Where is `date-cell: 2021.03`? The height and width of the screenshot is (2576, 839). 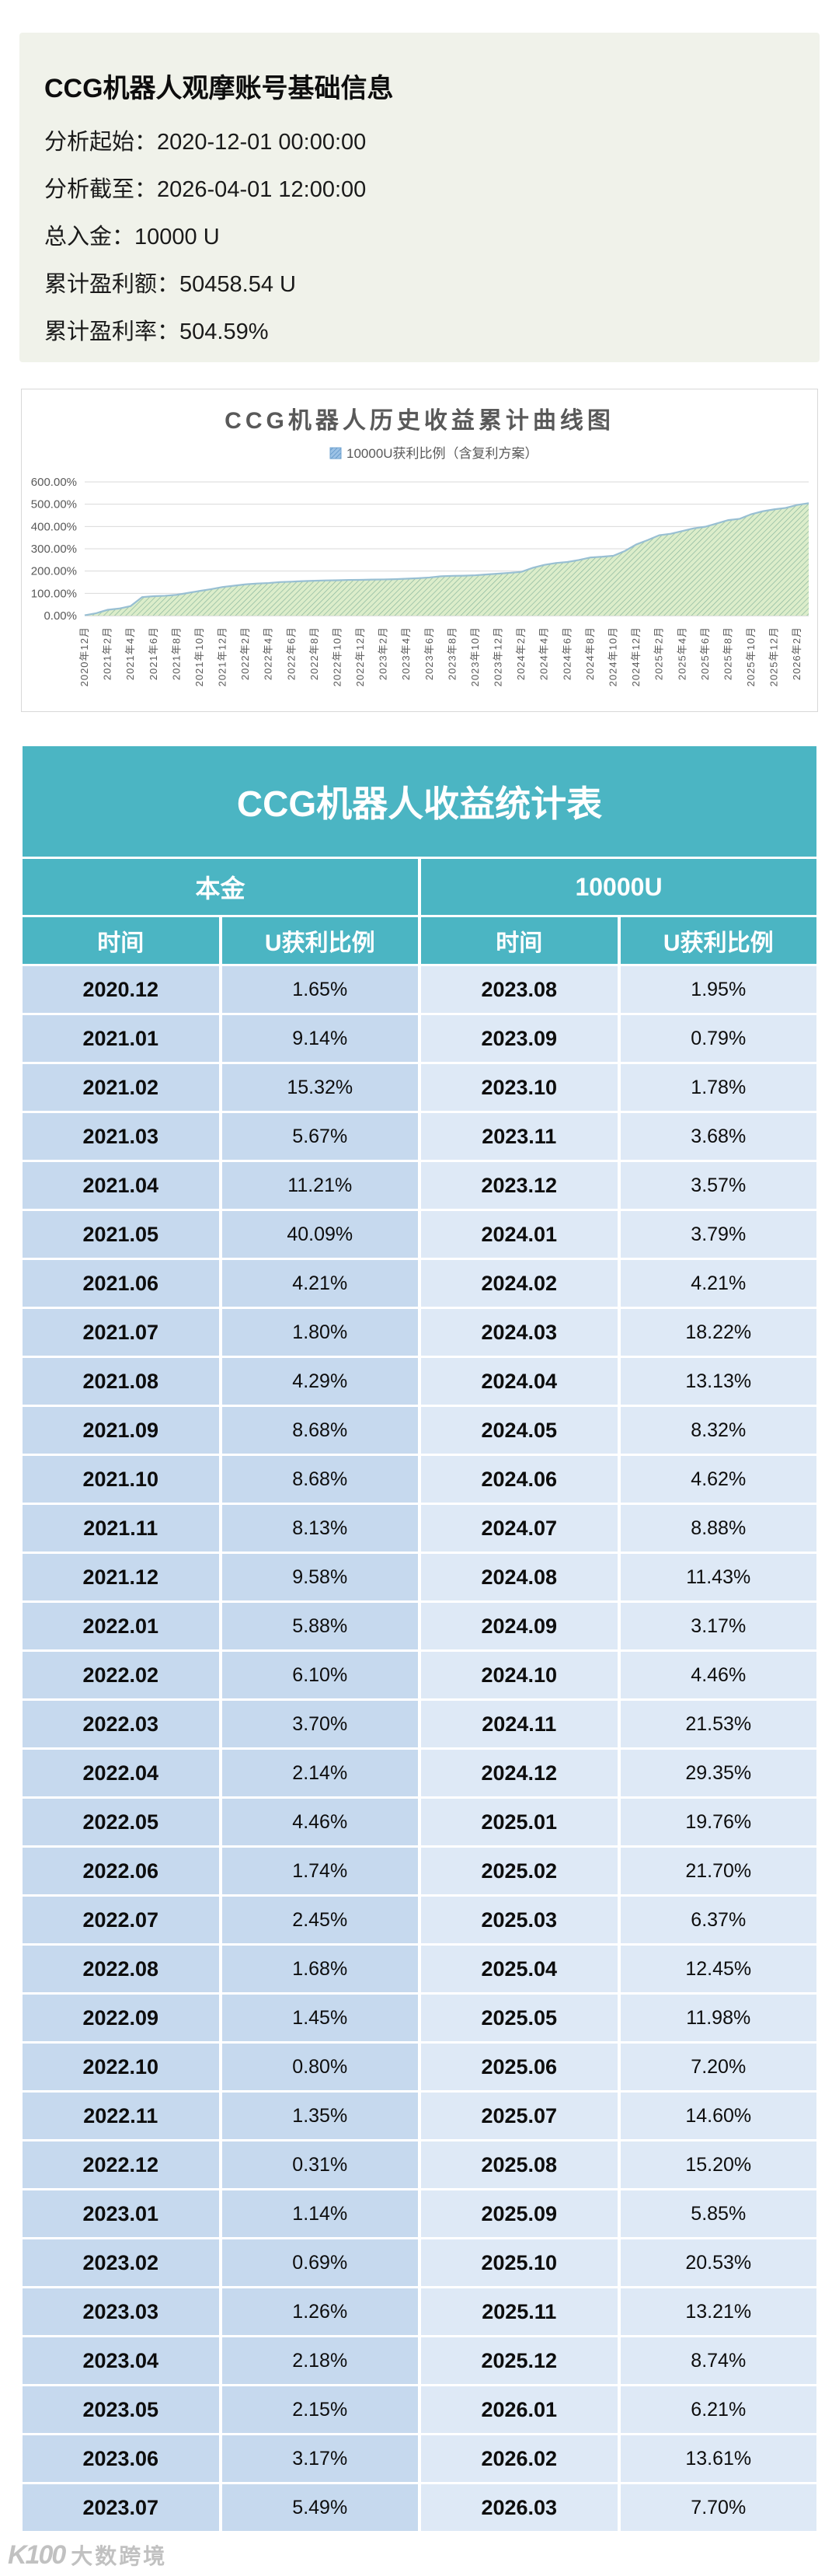
date-cell: 2021.03 is located at coordinates (121, 1137).